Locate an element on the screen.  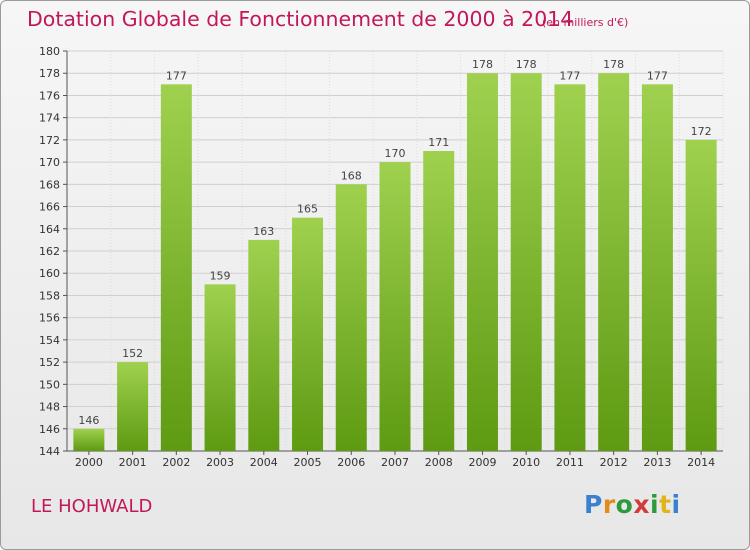
x-tick-label-2000: 2000 is located at coordinates (89, 462).